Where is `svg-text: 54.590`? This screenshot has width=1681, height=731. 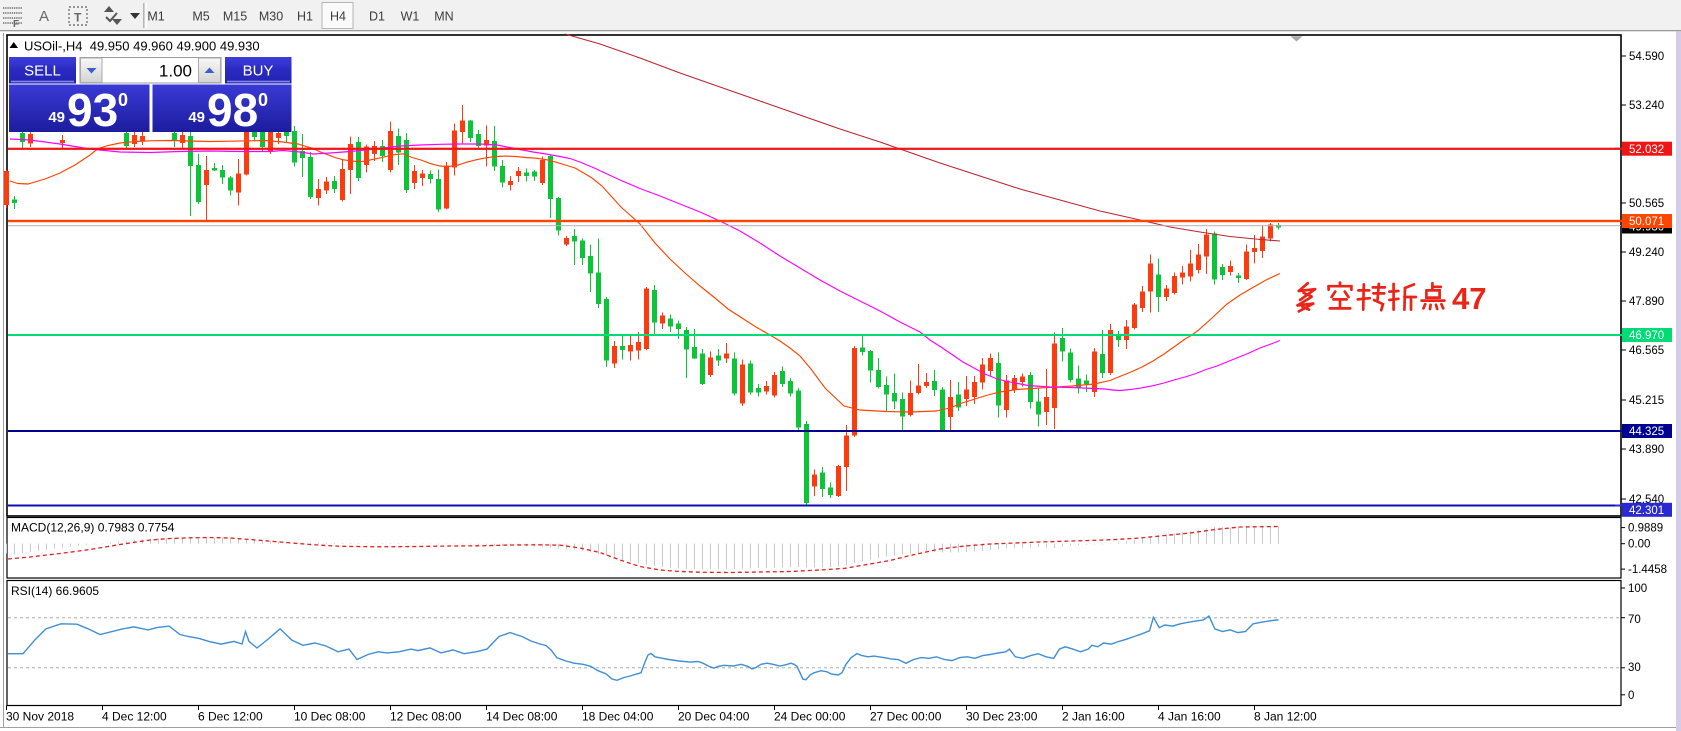
svg-text: 54.590 is located at coordinates (1646, 57).